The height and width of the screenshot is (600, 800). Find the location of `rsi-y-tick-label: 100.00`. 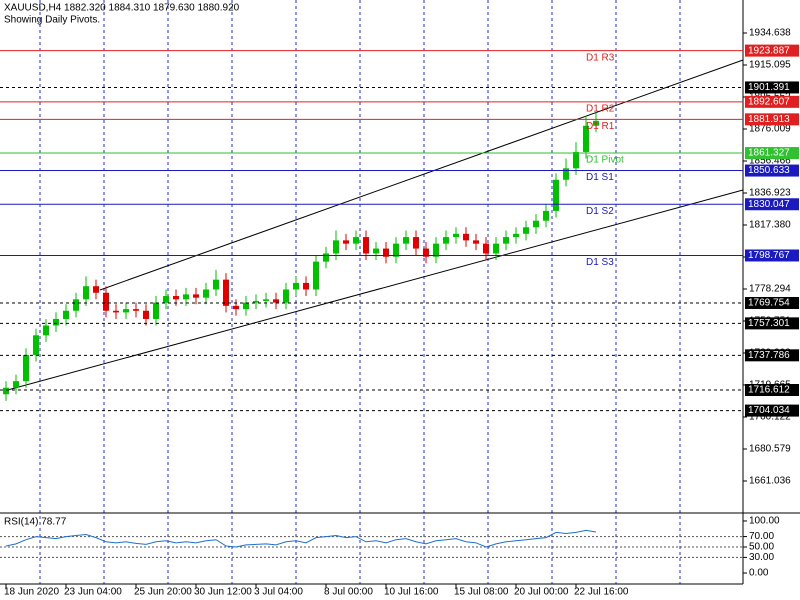

rsi-y-tick-label: 100.00 is located at coordinates (764, 521).